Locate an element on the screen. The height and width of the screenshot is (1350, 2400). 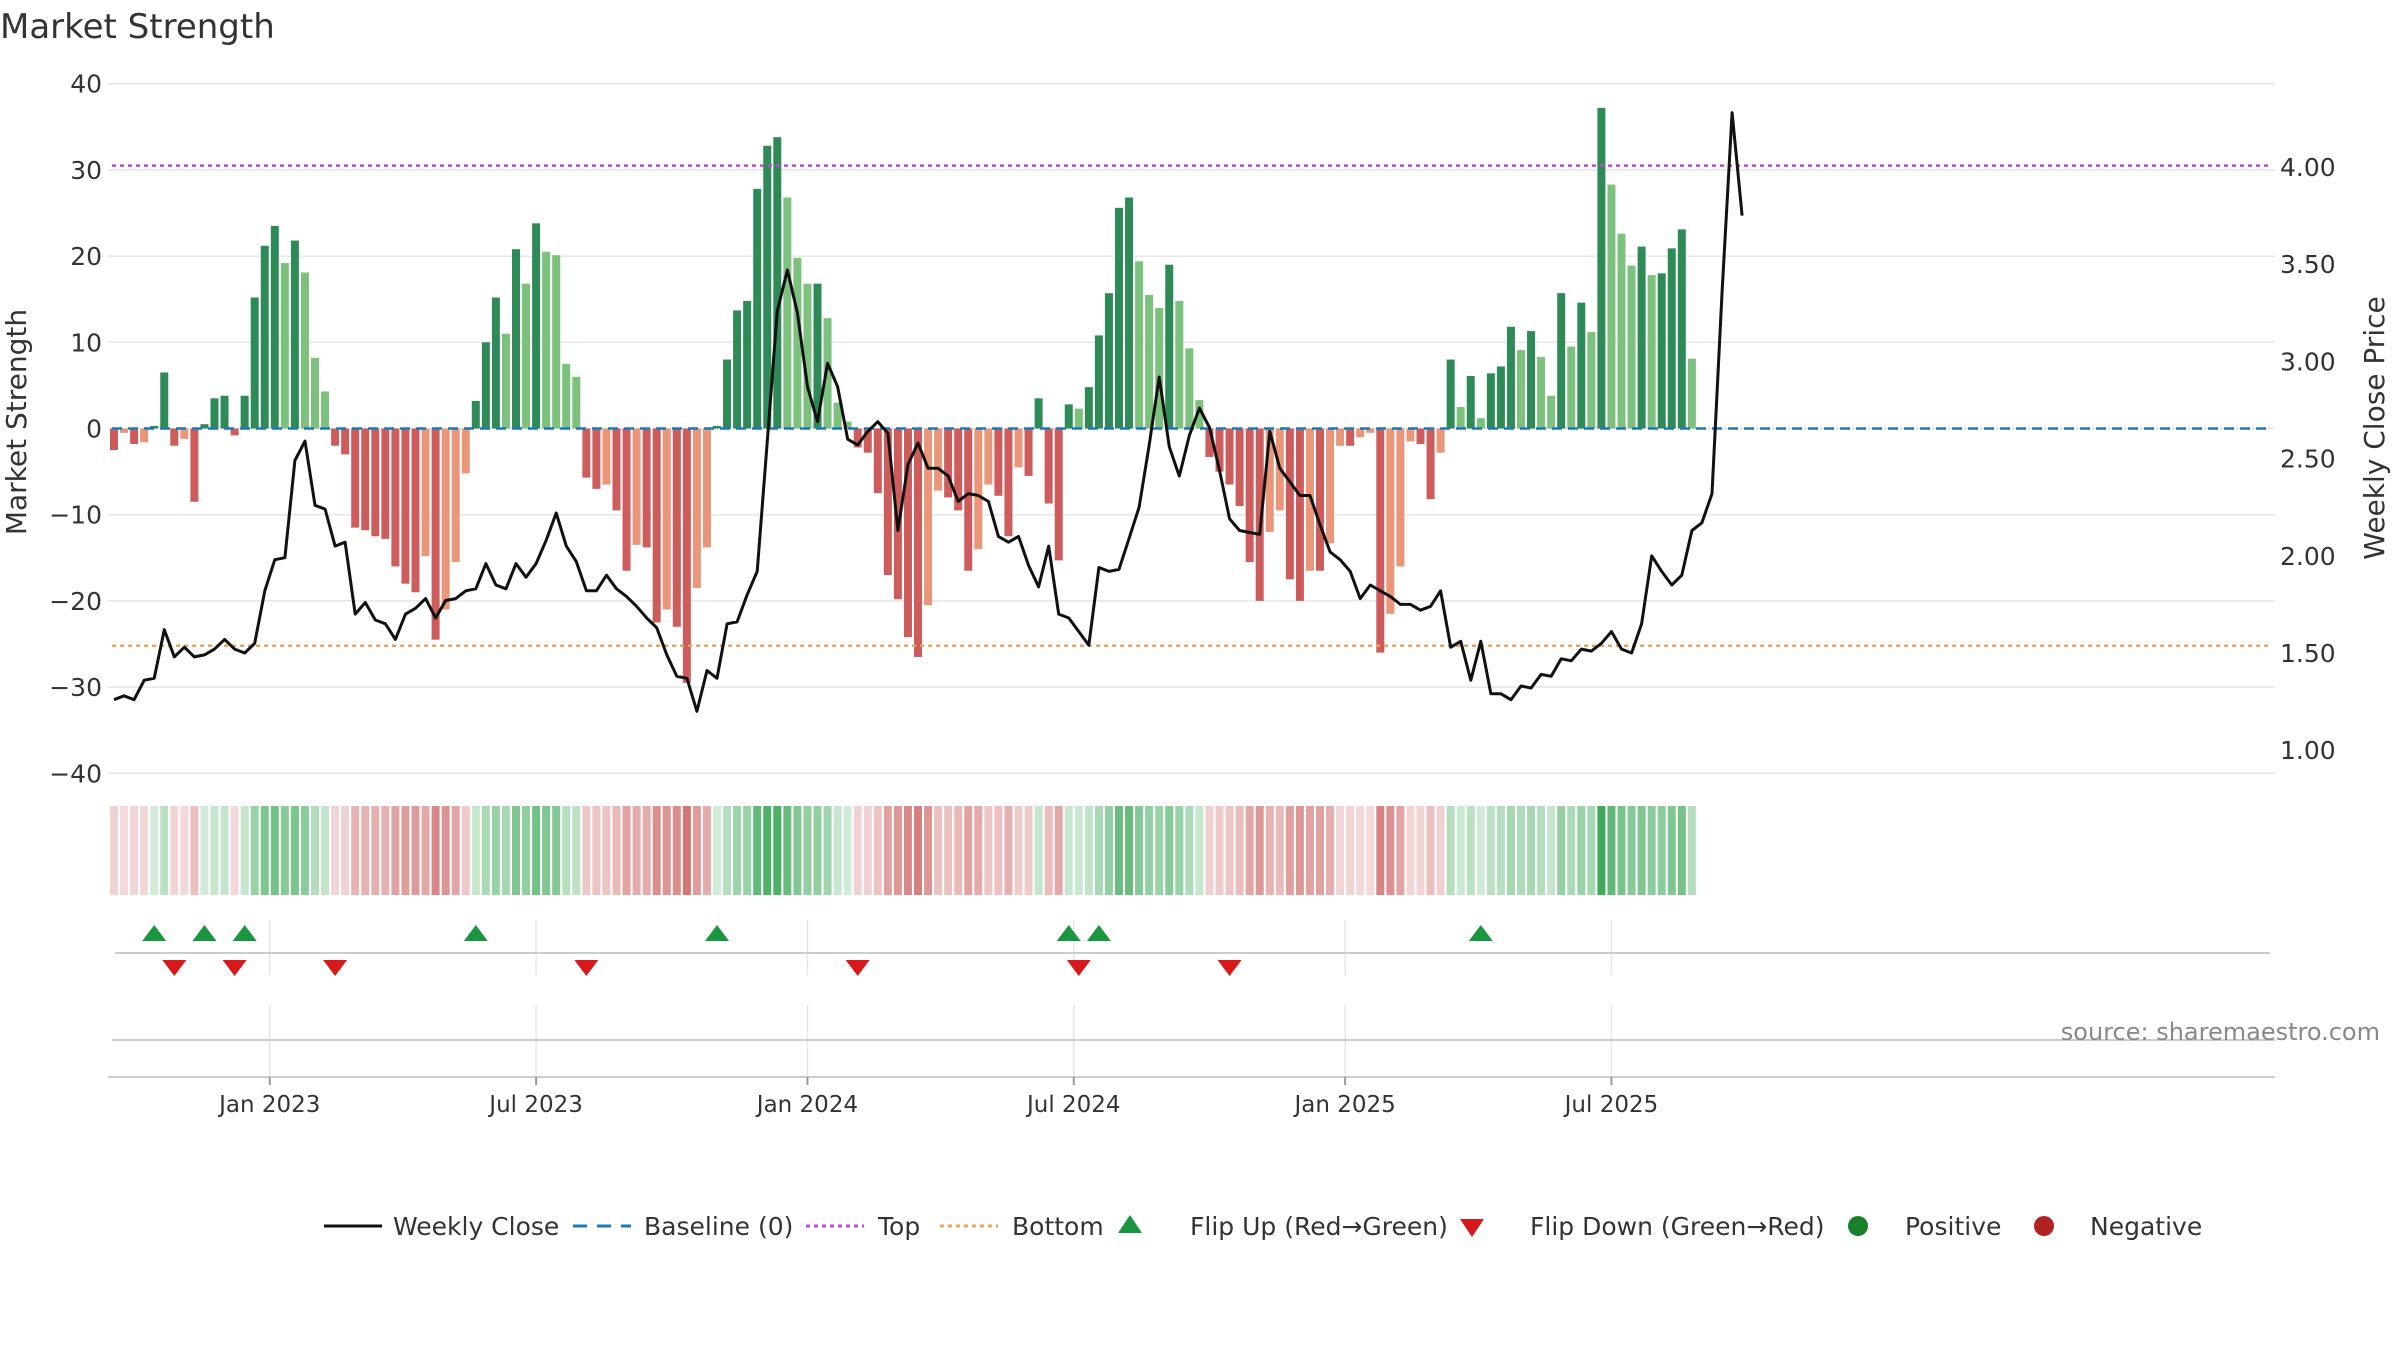
flip-down-marker is located at coordinates (174, 968).